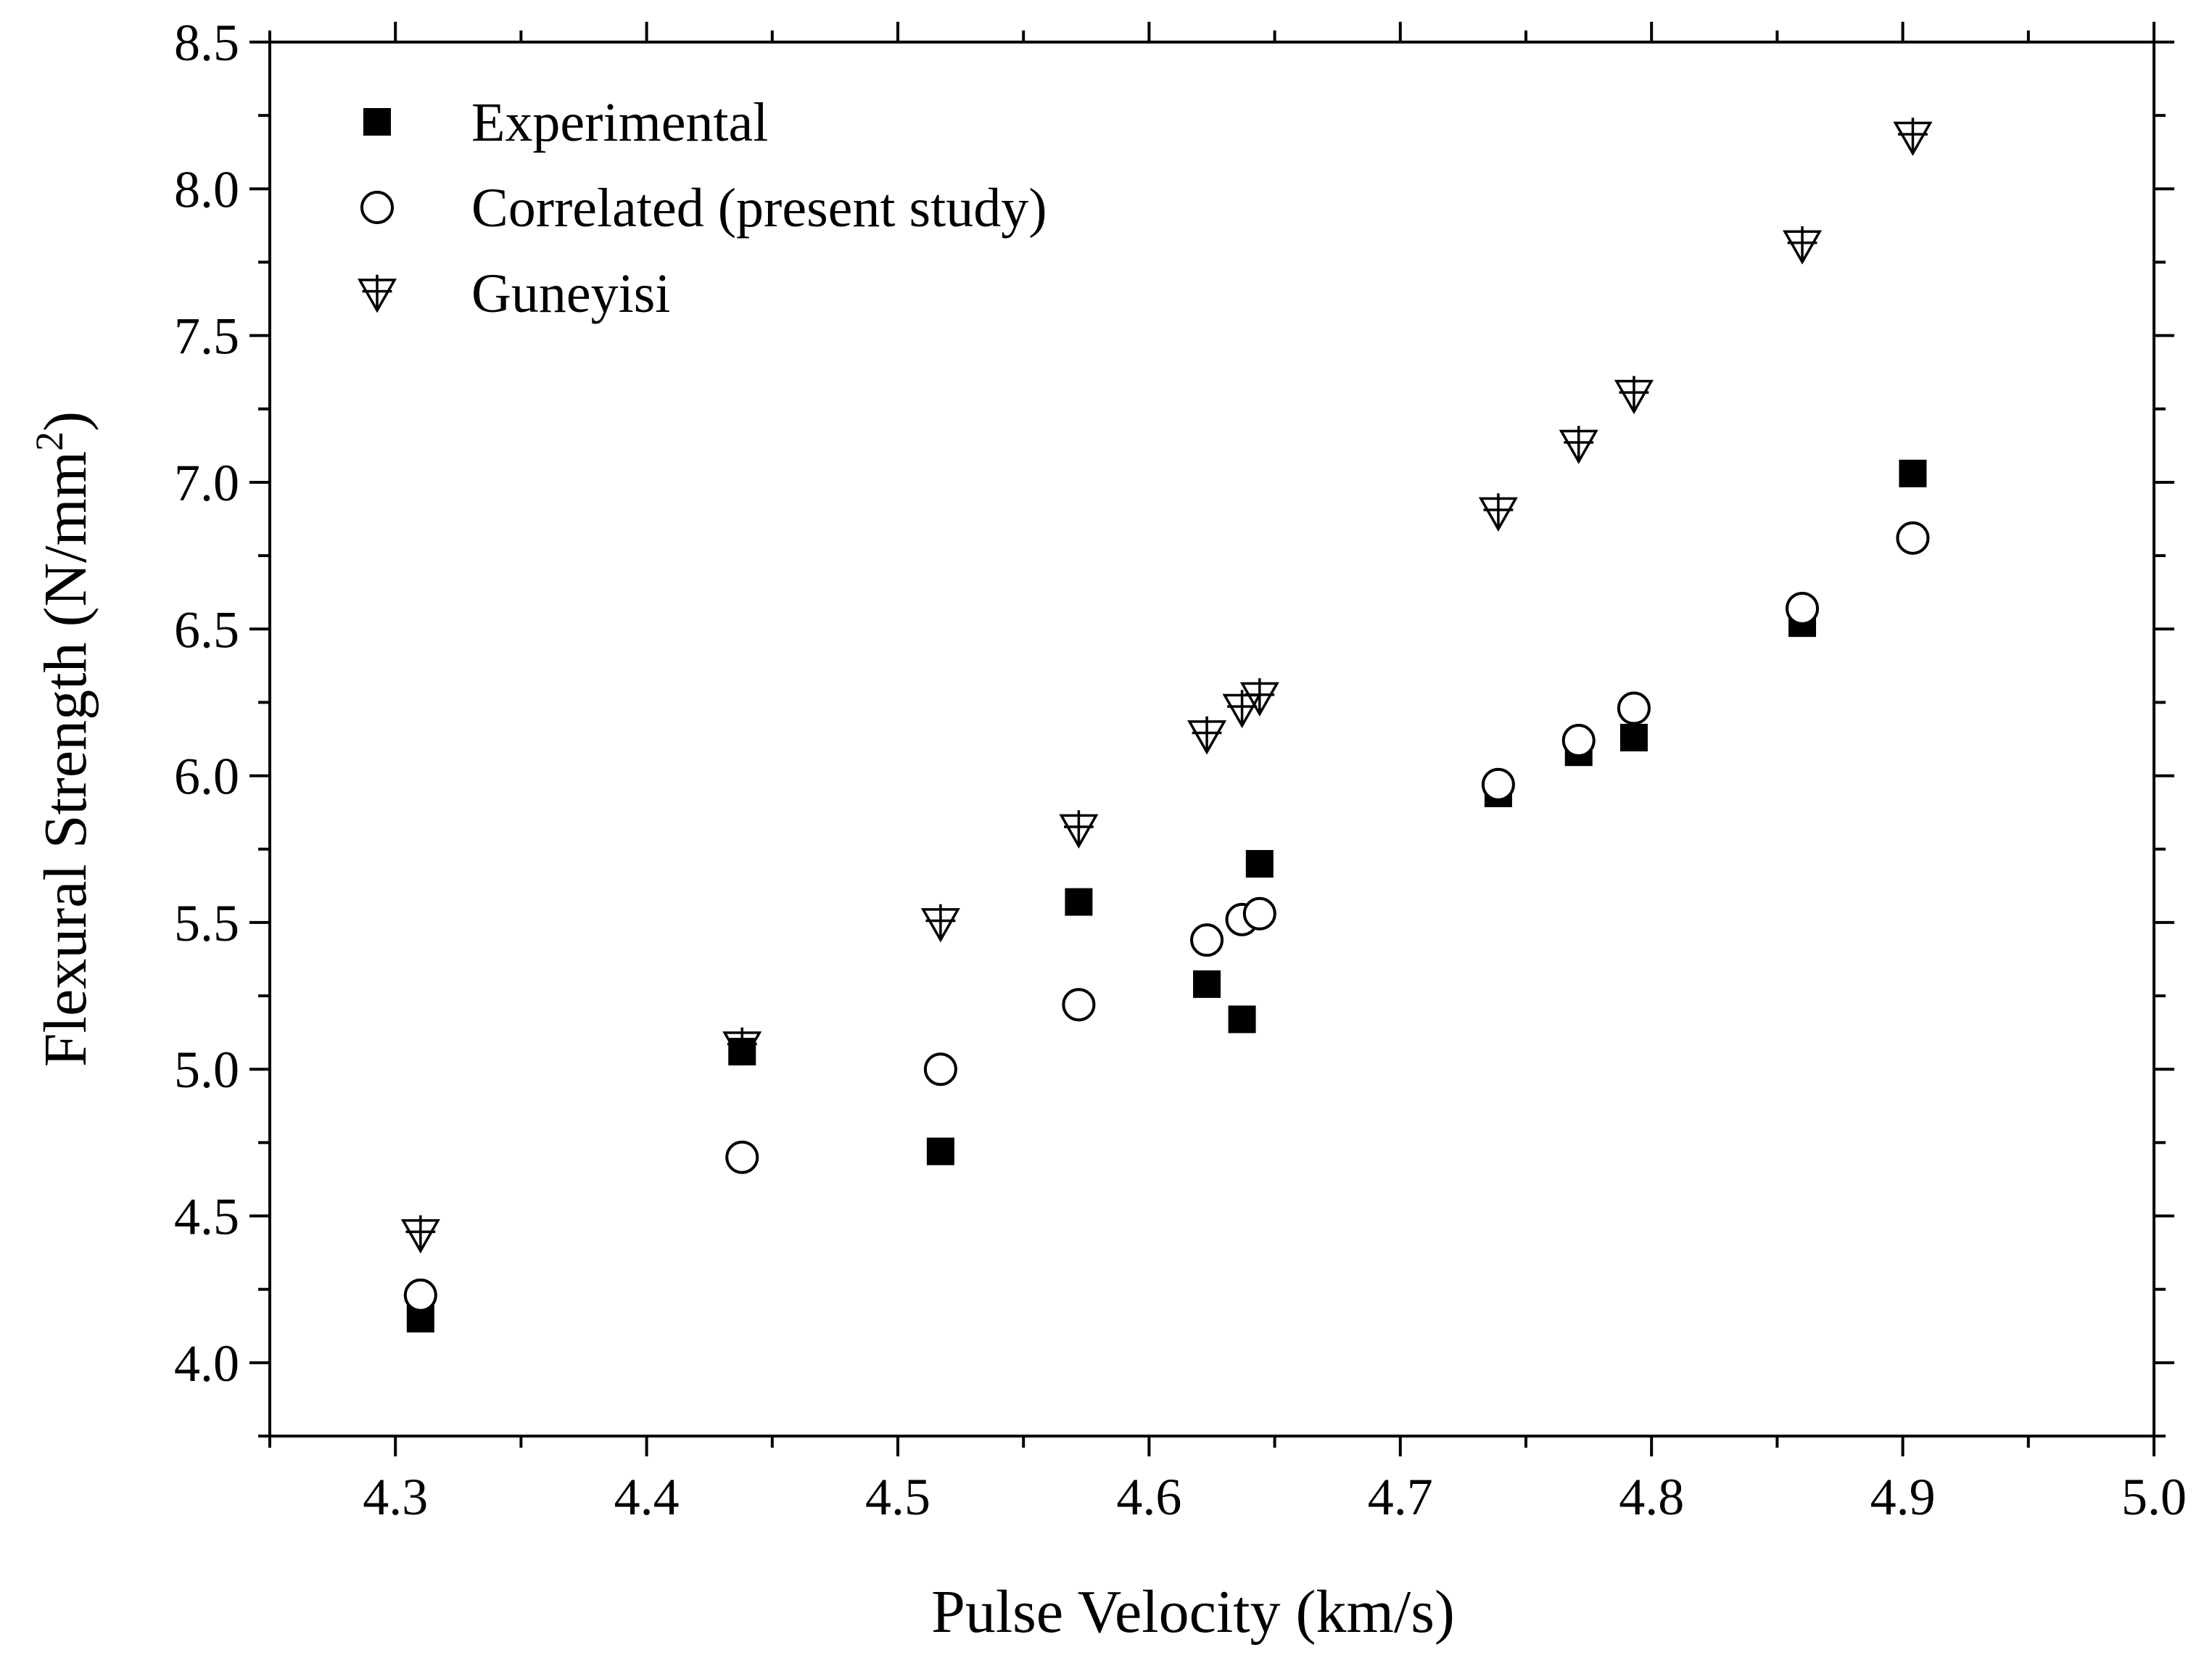 The image size is (2212, 1658). Describe the element at coordinates (2154, 1497) in the screenshot. I see `x-tick-label: 5.0` at that location.